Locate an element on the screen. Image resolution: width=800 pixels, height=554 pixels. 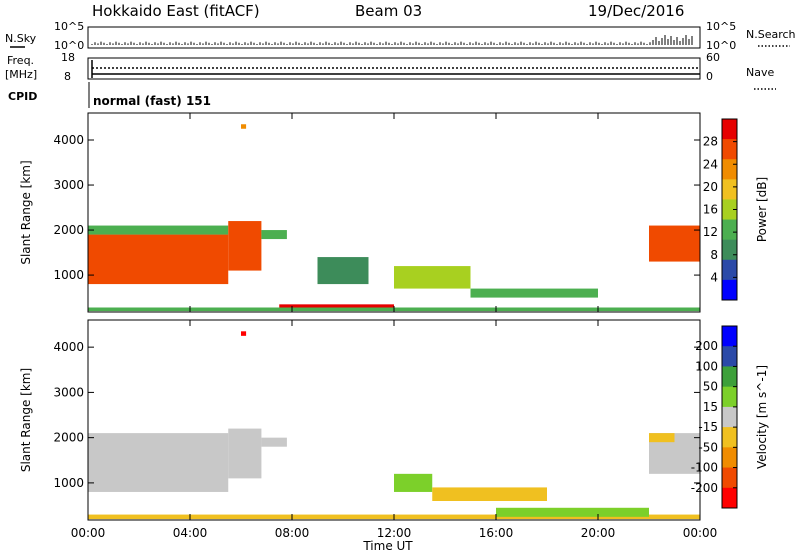
power-cbar-tick-label: 20 is located at coordinates (710, 187).